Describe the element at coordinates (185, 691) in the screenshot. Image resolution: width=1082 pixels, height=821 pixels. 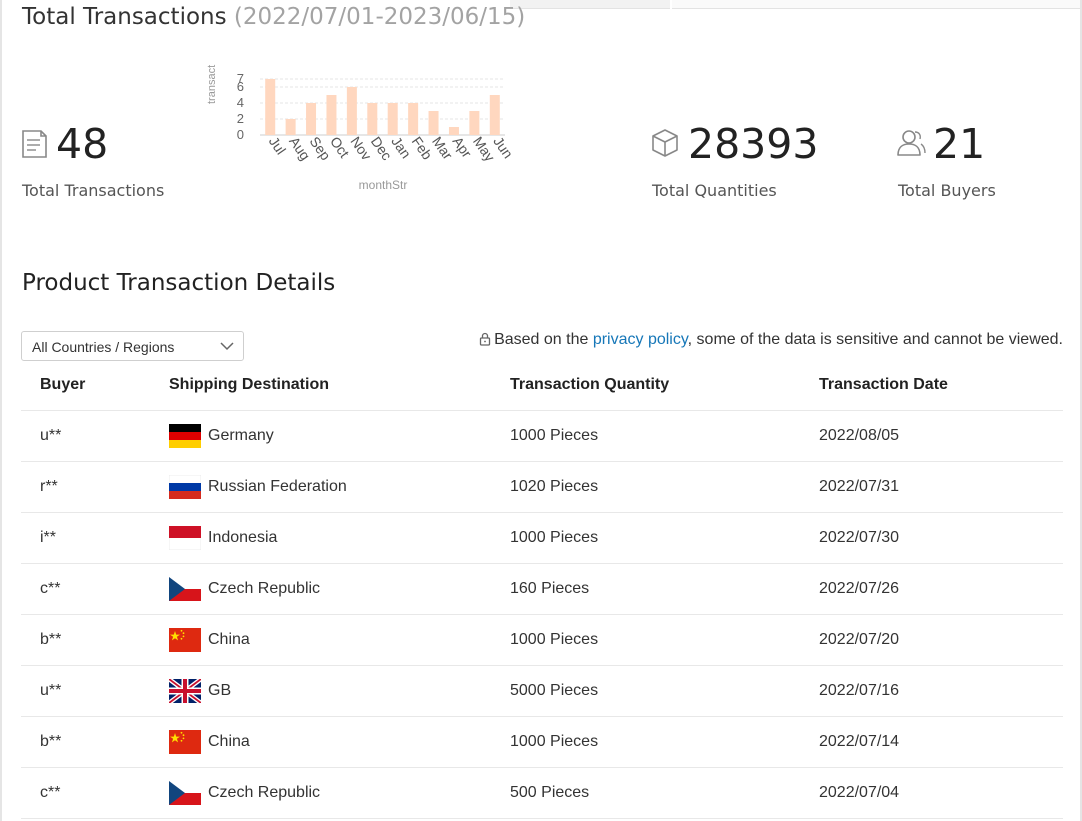
I see `uk-flag-icon` at that location.